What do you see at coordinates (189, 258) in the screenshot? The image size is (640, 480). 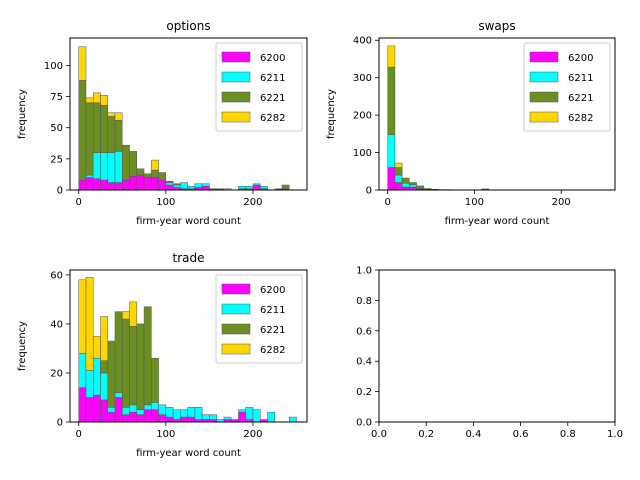 I see `chart-title: trade` at bounding box center [189, 258].